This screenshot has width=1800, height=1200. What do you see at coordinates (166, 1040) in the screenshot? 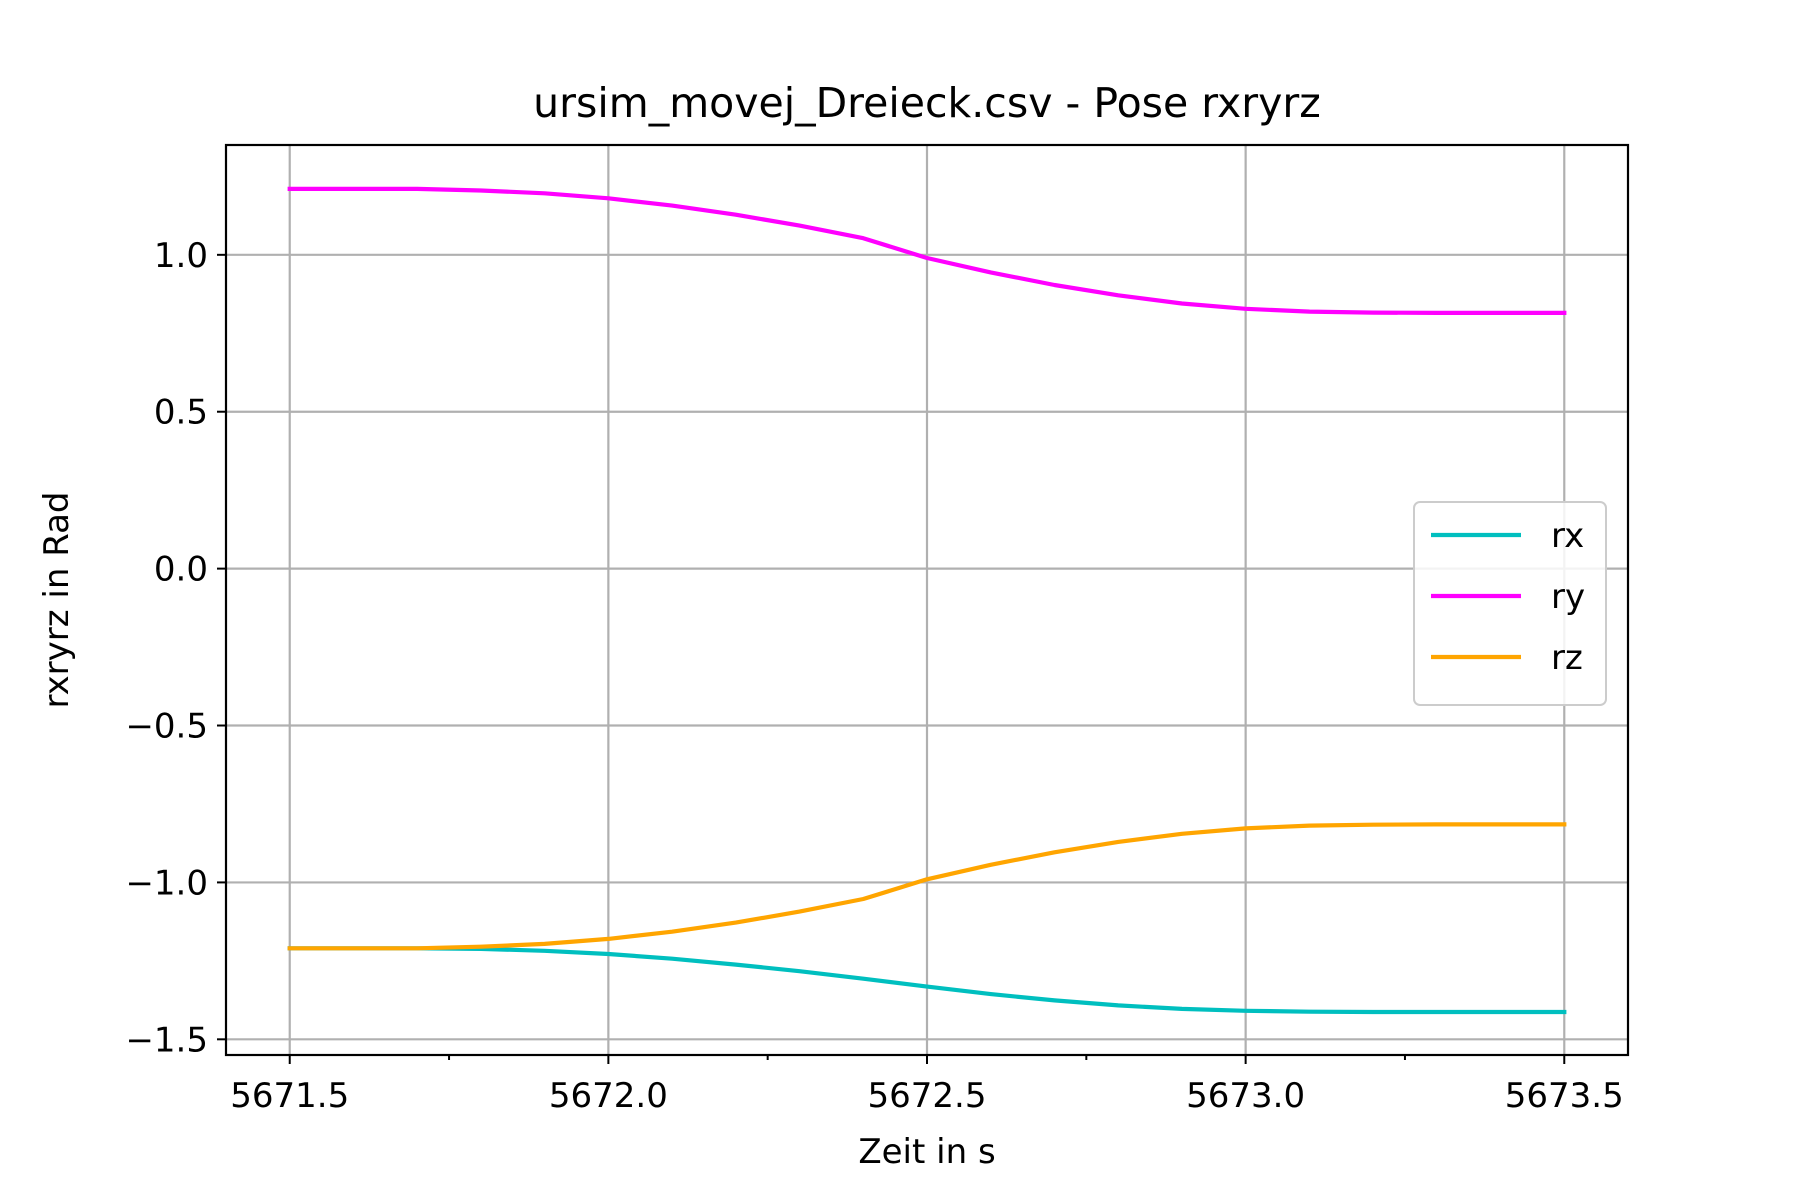
I see `y-tick-label: −1.5` at bounding box center [166, 1040].